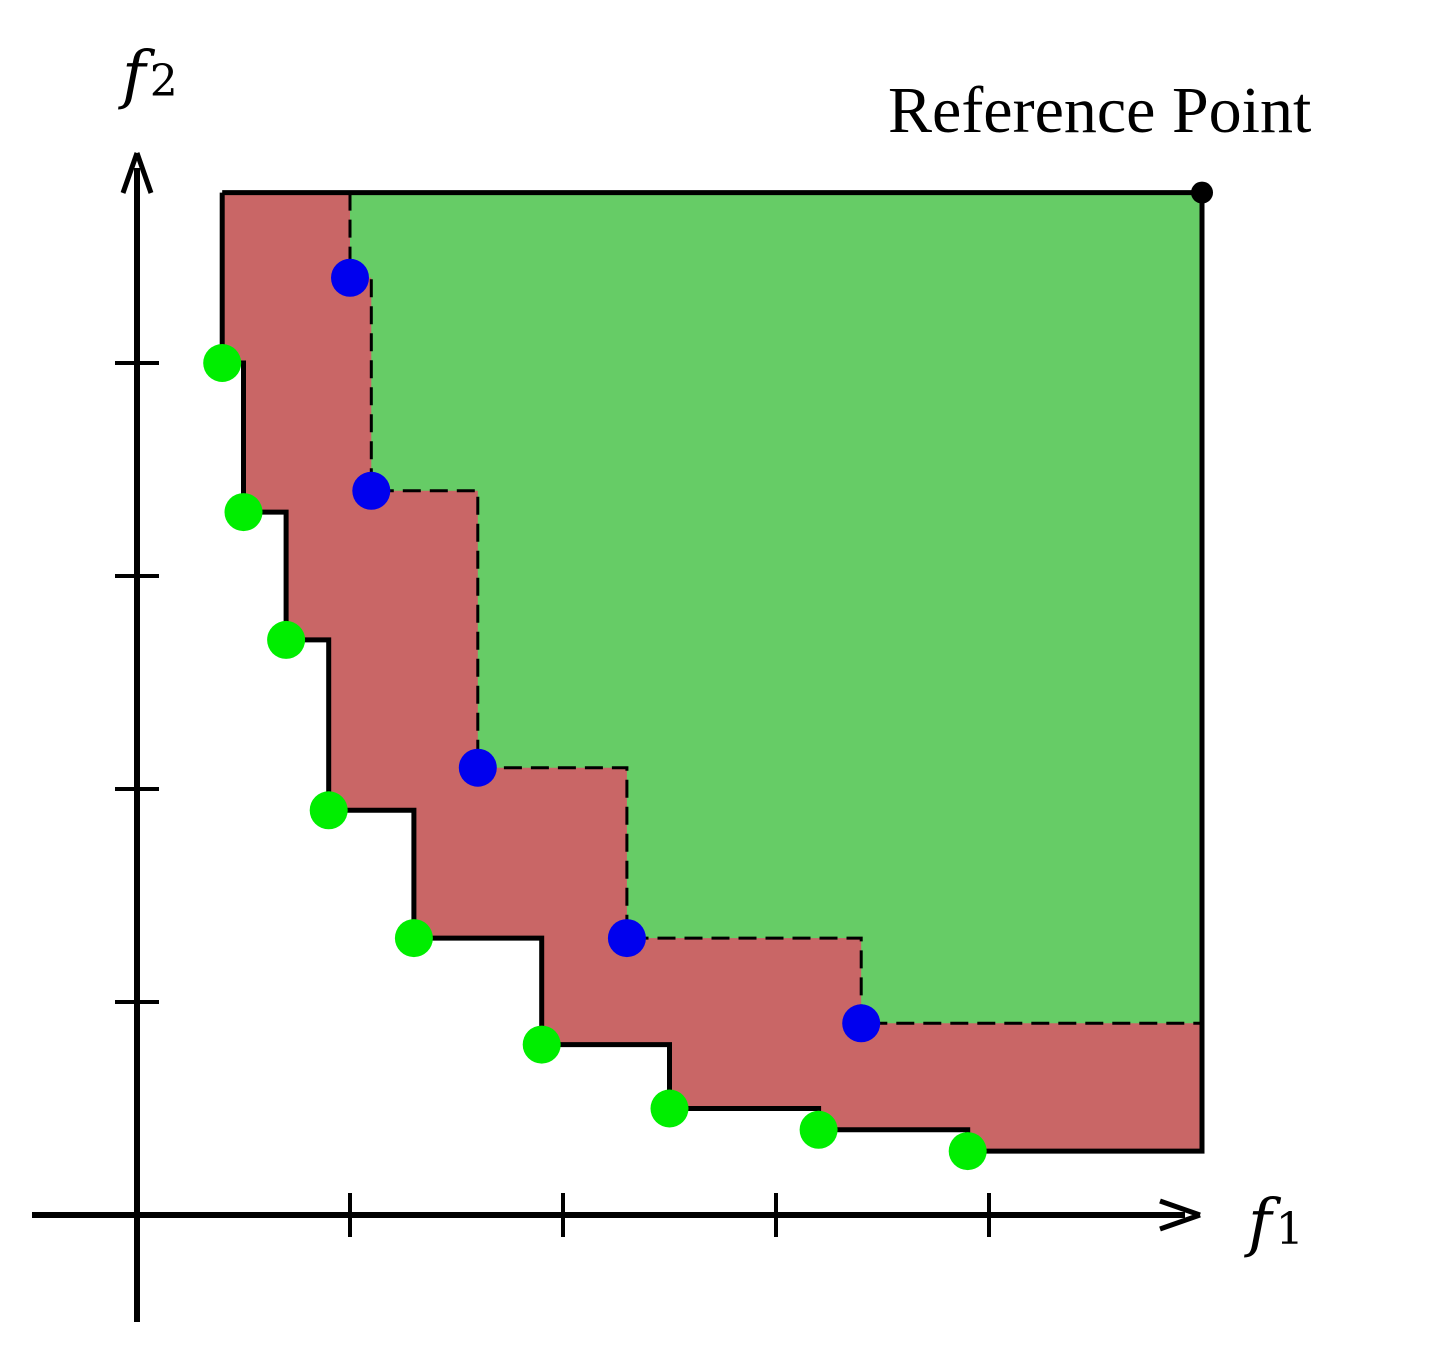  What do you see at coordinates (148, 75) in the screenshot?
I see `y-axis-label: f2` at bounding box center [148, 75].